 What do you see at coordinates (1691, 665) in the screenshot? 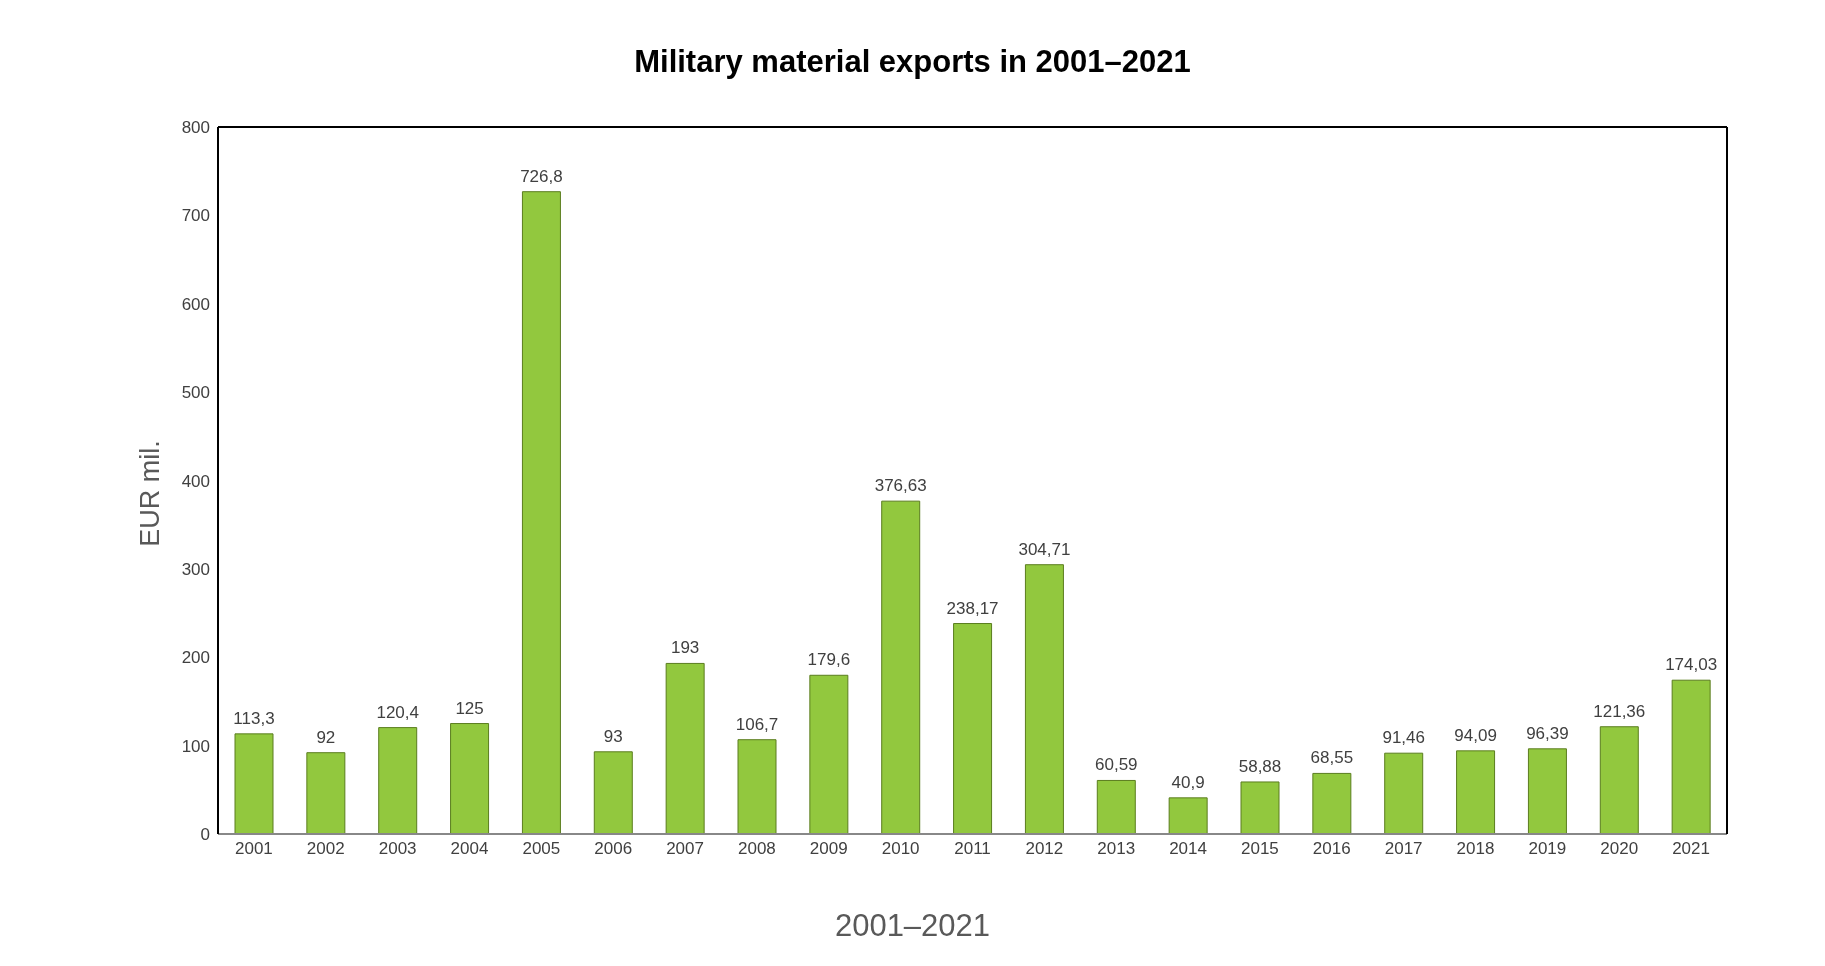
I see `data-label: 174,03` at bounding box center [1691, 665].